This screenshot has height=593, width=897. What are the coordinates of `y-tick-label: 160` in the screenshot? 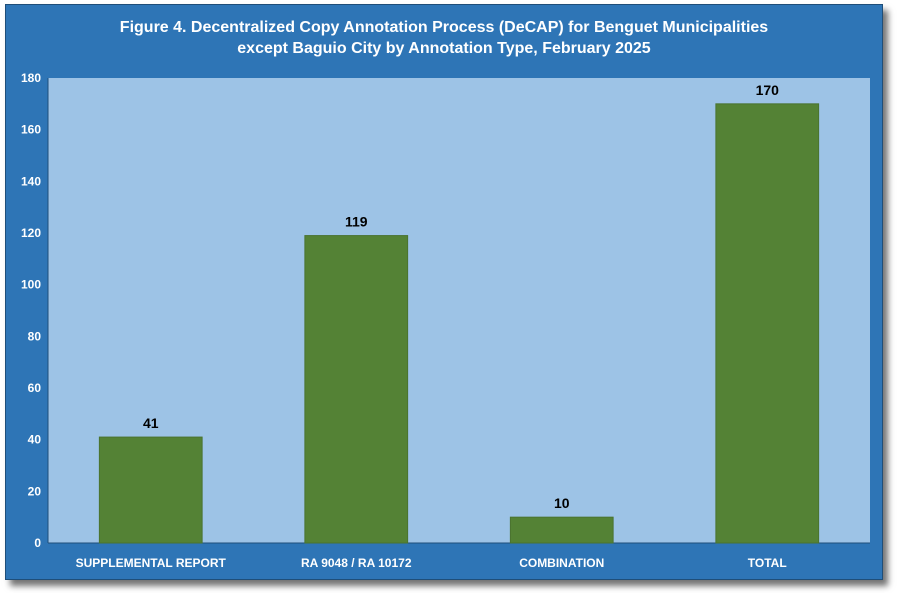 It's located at (31, 130).